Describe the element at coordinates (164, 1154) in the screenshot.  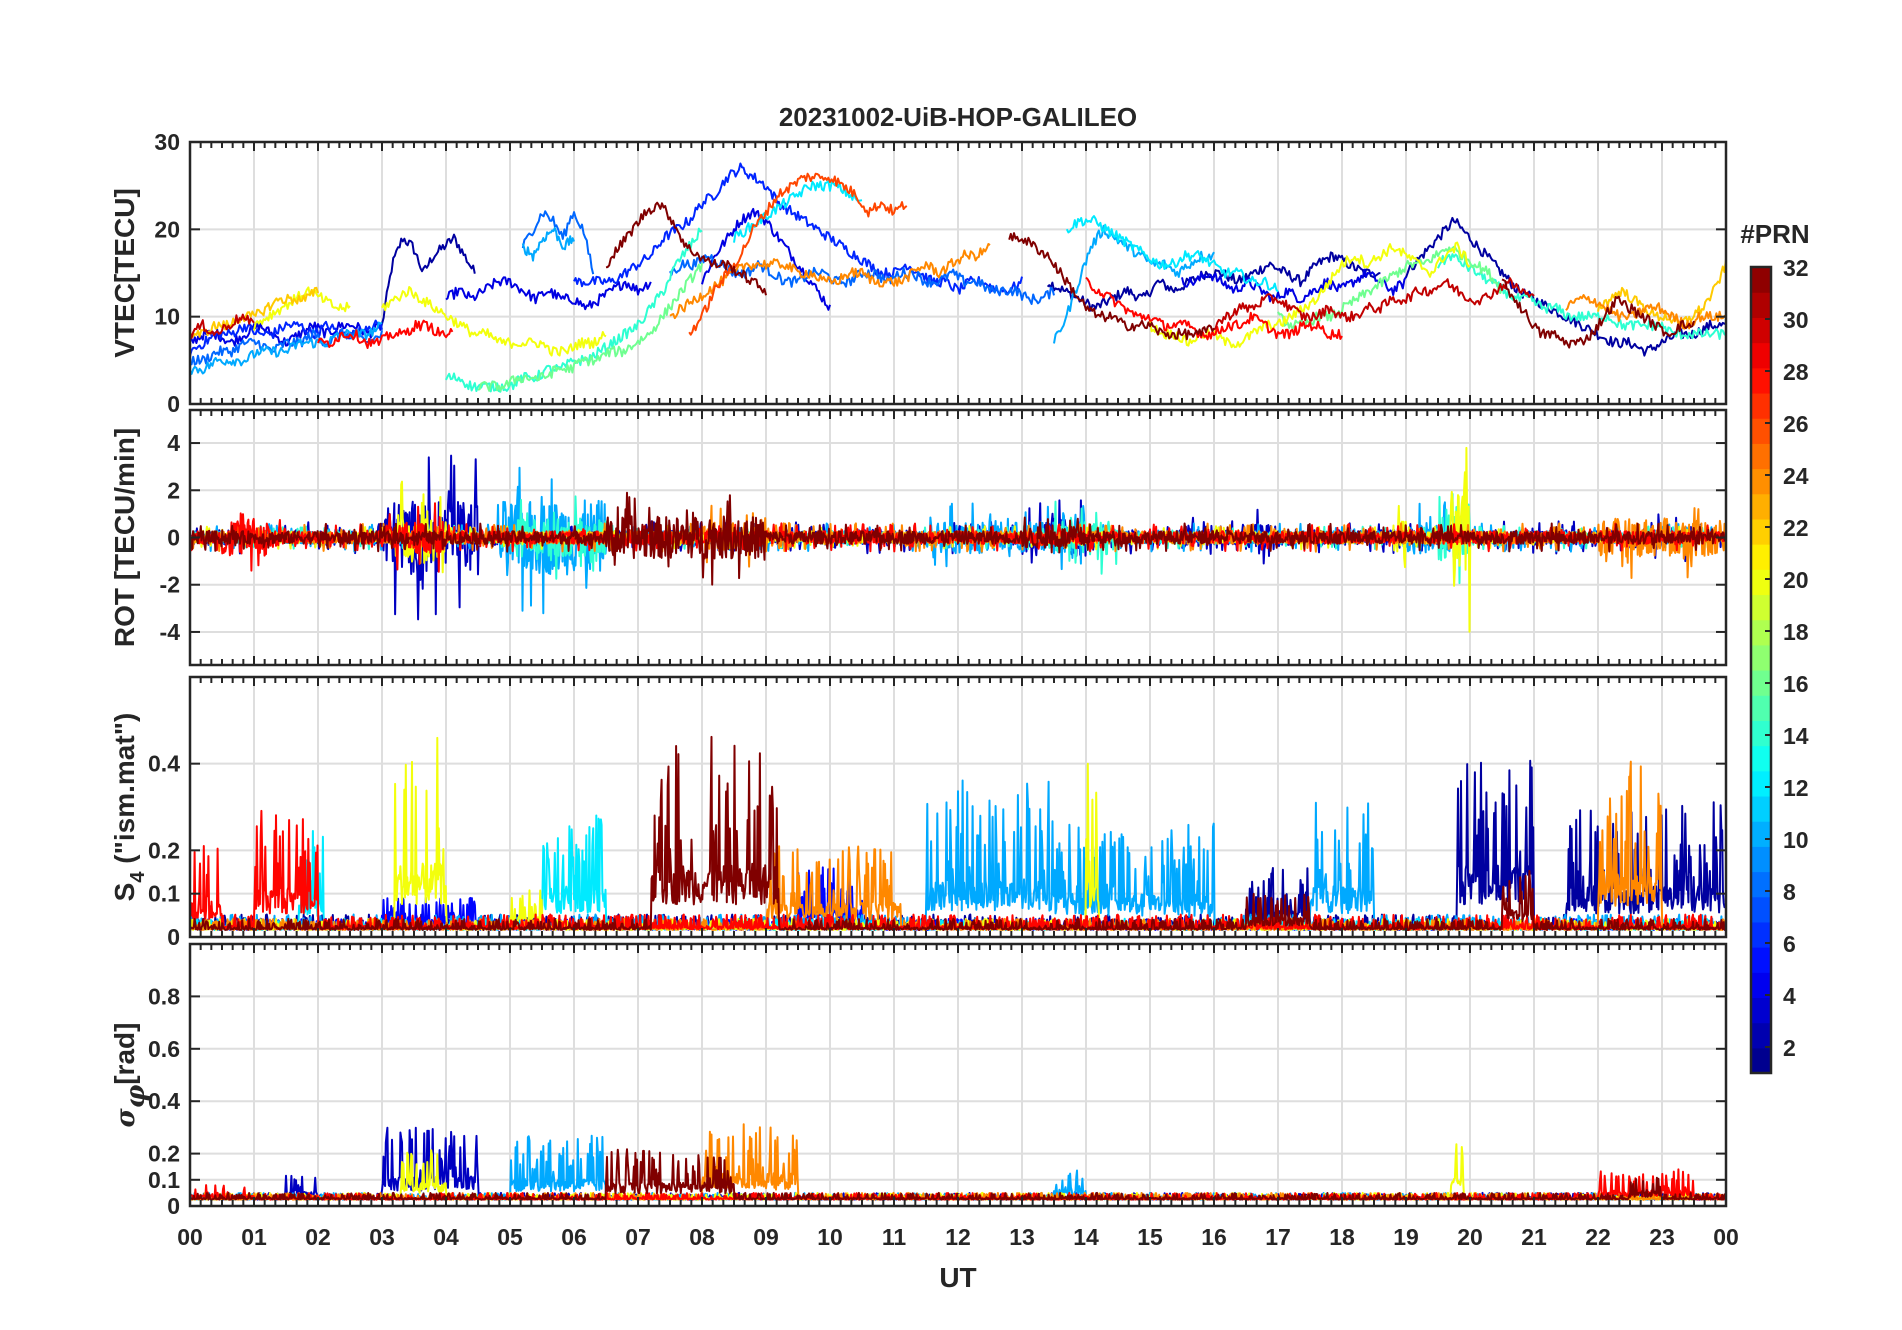
I see `y-tick-label: 0.2` at that location.